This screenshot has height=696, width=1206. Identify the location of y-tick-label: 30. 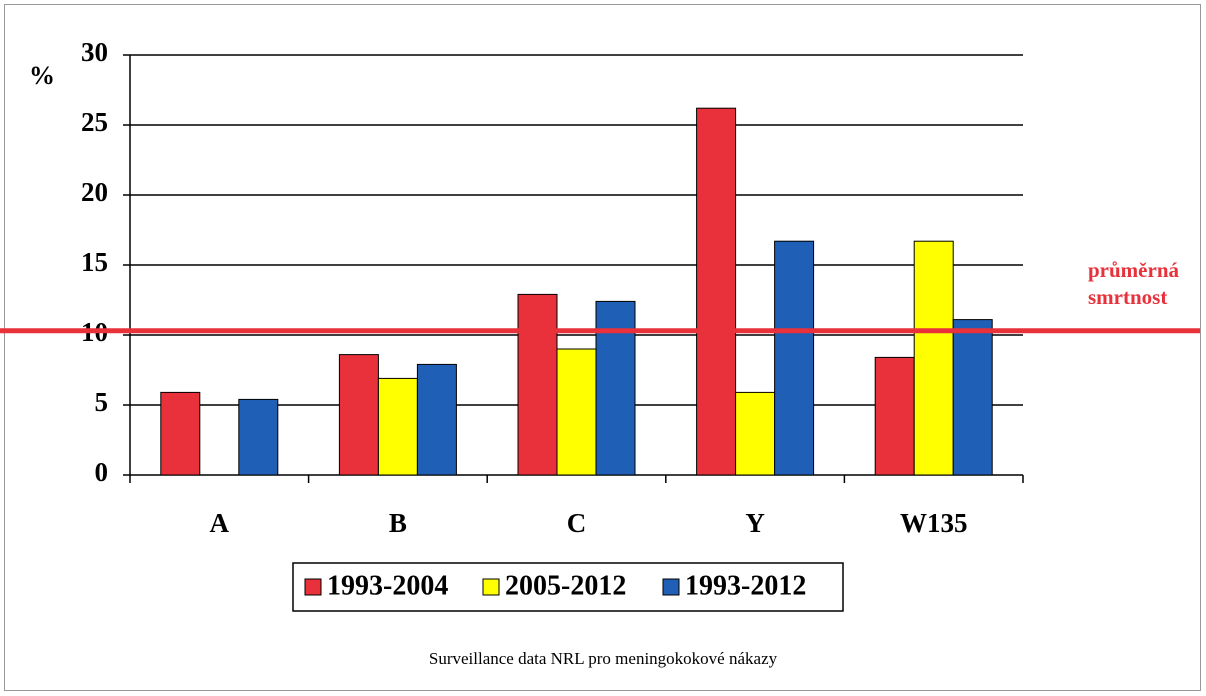
(94, 52).